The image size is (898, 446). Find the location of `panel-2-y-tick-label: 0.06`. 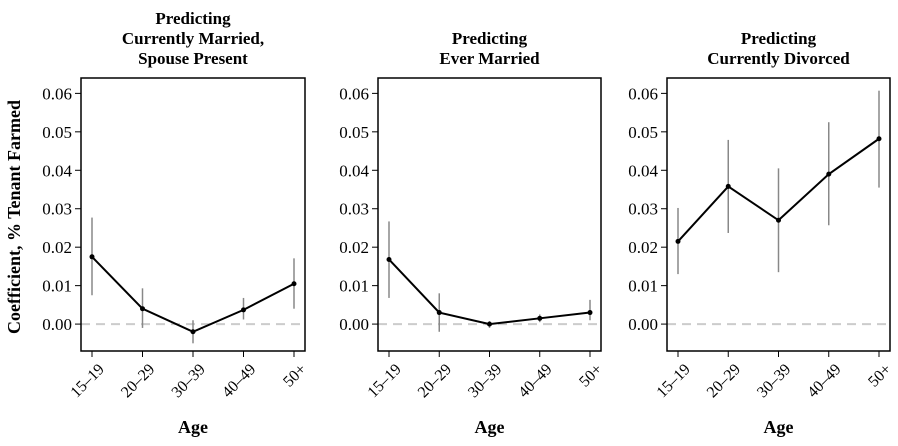

panel-2-y-tick-label: 0.06 is located at coordinates (354, 93).